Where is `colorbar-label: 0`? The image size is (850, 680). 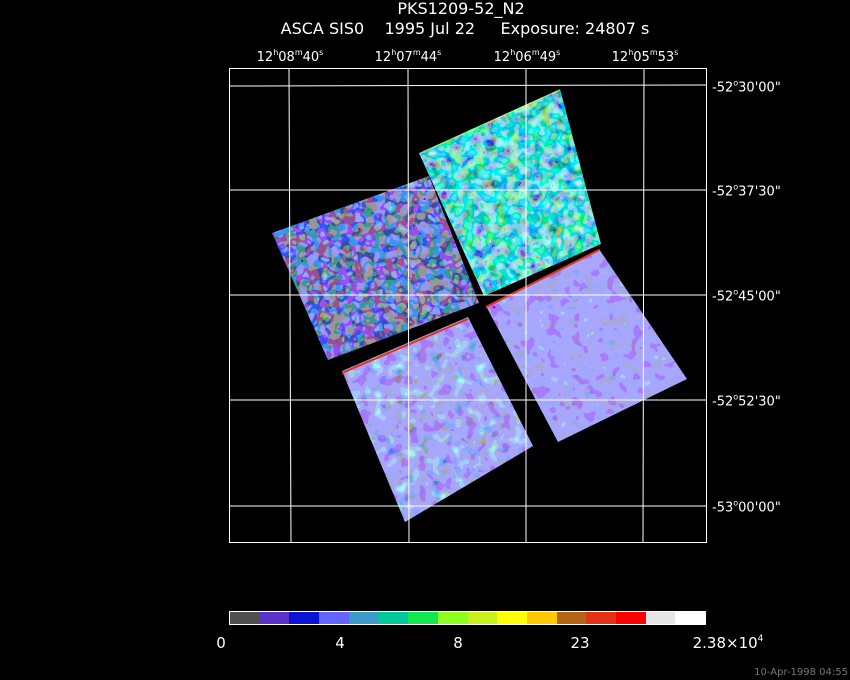 colorbar-label: 0 is located at coordinates (221, 643).